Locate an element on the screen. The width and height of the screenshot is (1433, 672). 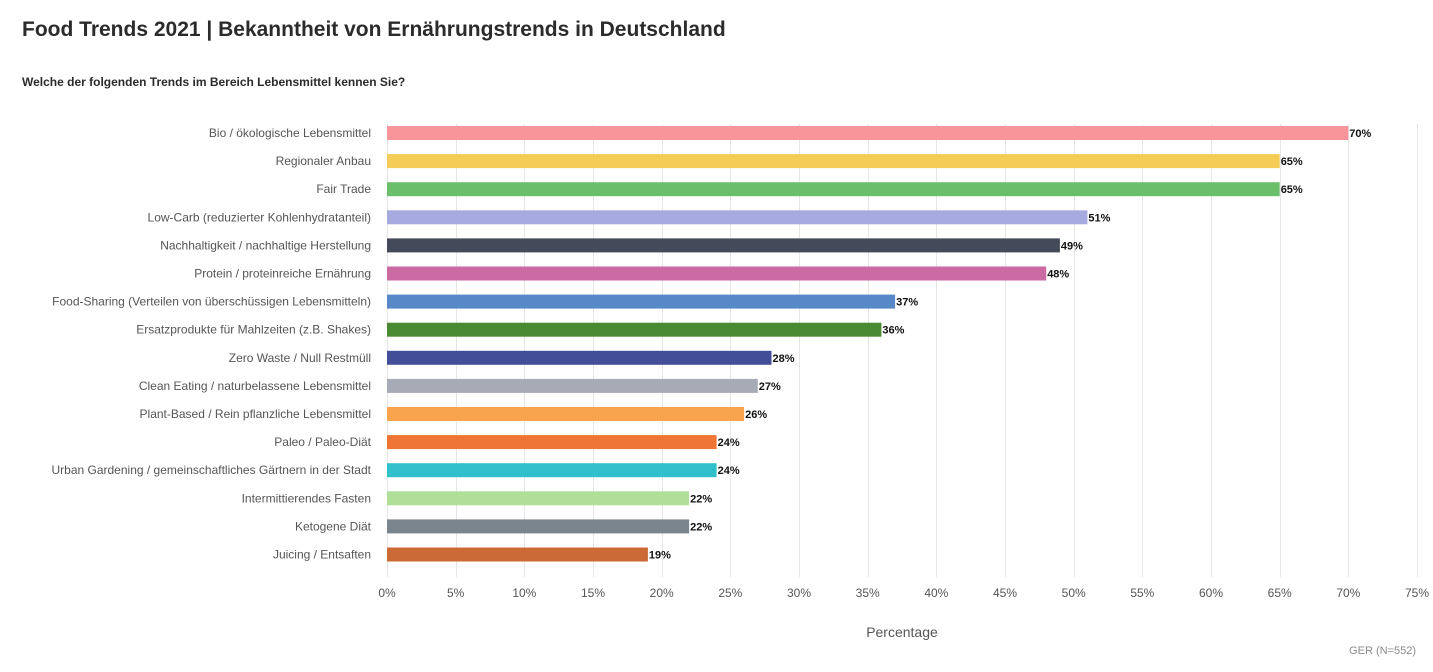
x-tick-label: 25% is located at coordinates (730, 593).